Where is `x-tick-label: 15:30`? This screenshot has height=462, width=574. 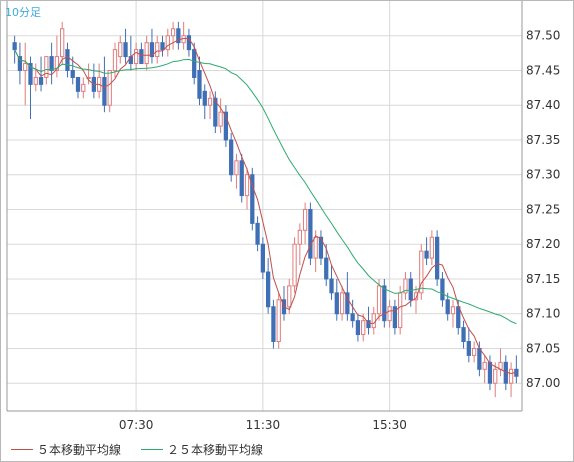
x-tick-label: 15:30 is located at coordinates (389, 425).